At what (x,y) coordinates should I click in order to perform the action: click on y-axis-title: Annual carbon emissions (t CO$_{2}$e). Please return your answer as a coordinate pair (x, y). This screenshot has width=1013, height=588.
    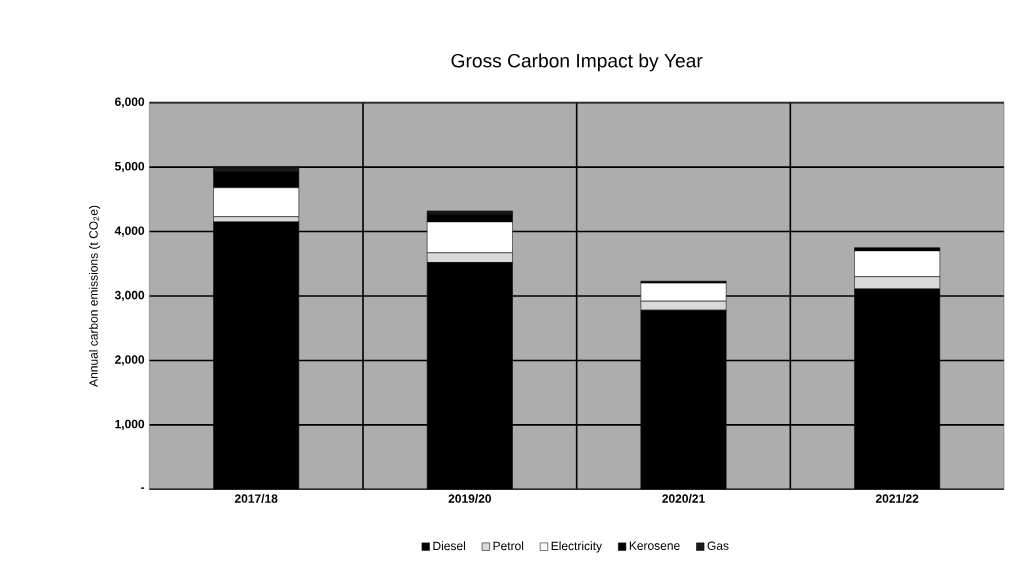
    Looking at the image, I should click on (94, 296).